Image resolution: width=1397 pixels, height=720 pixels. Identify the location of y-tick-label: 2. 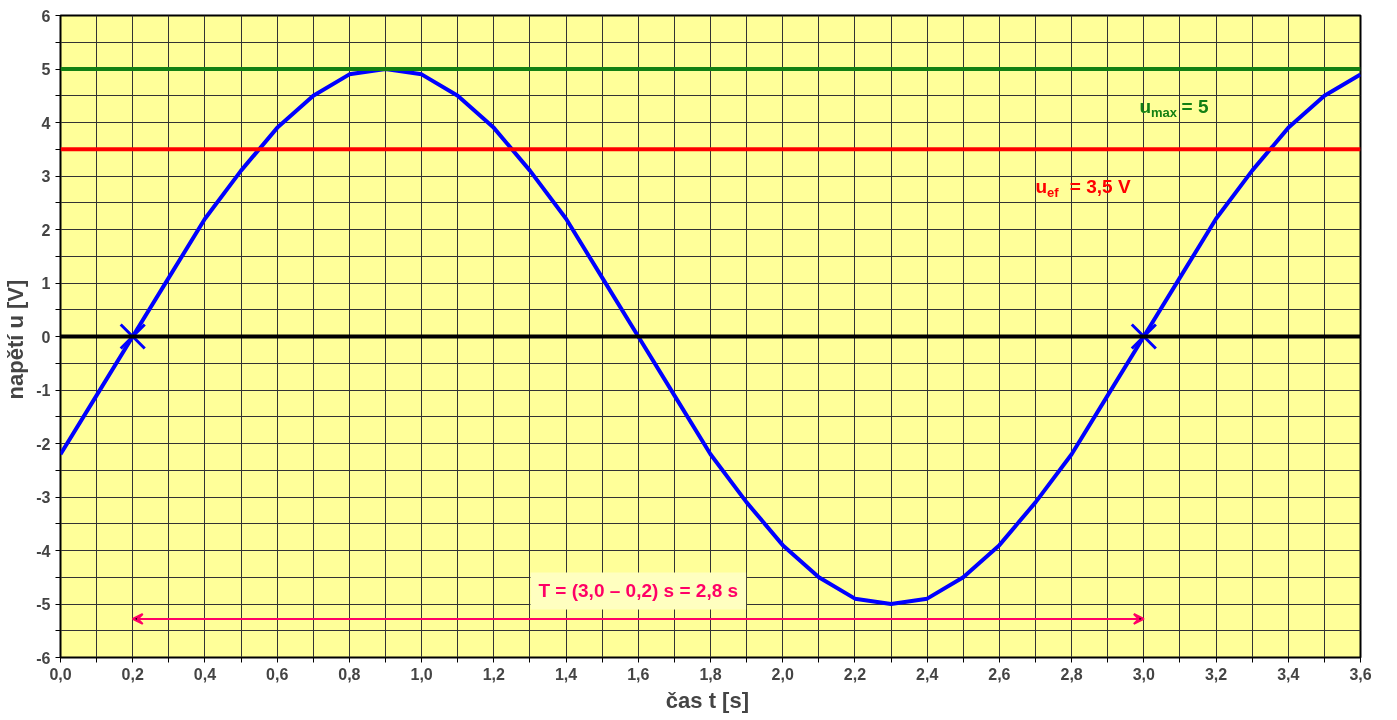
(46, 230).